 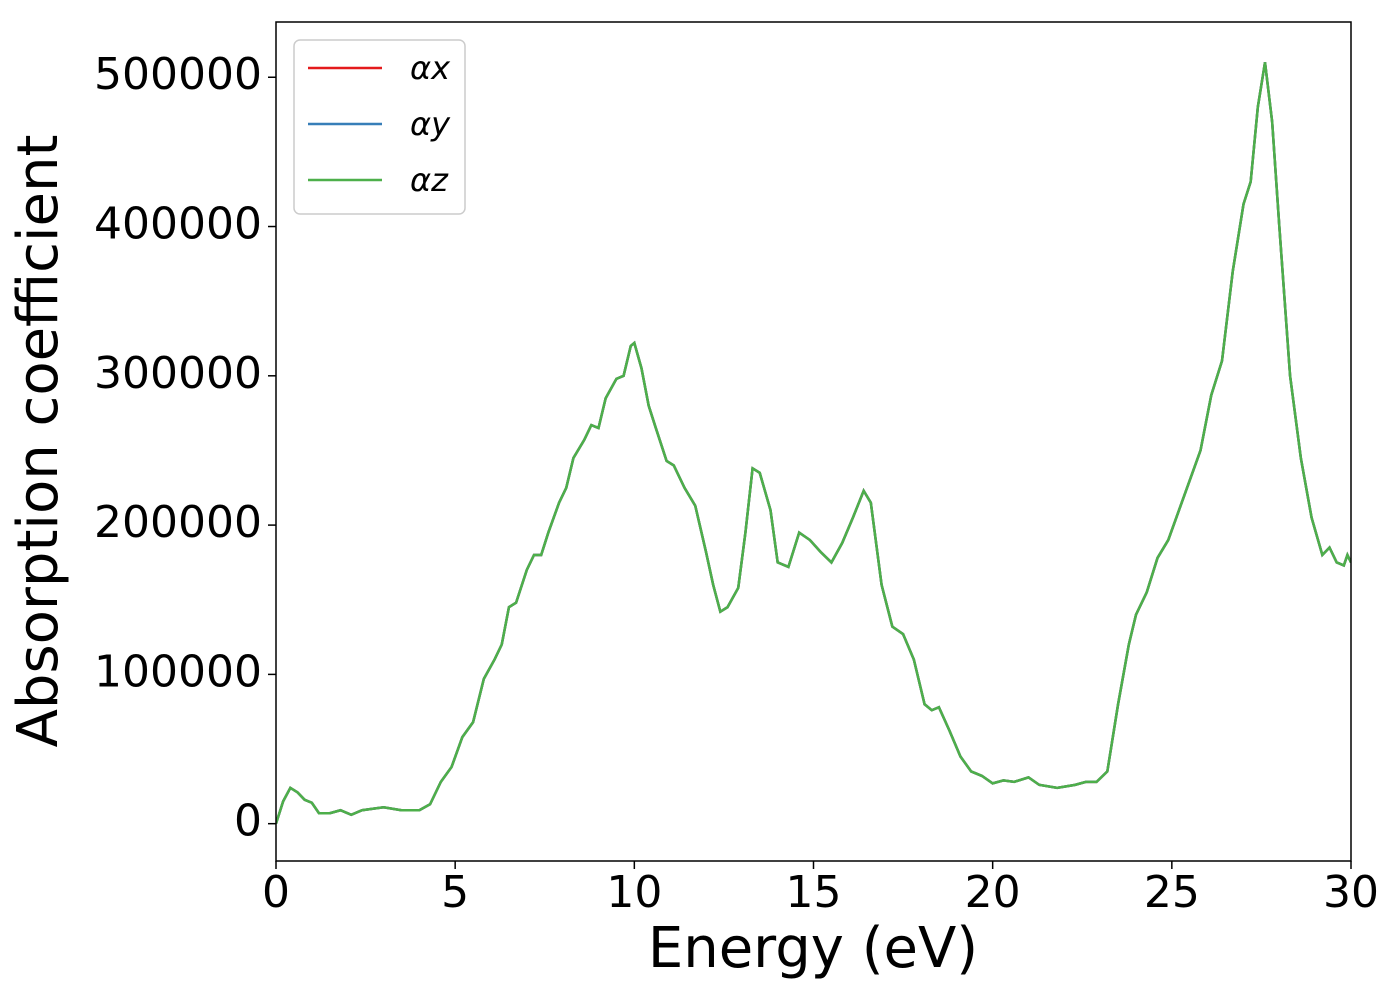 I want to click on y-tick-label: 0, so click(x=248, y=821).